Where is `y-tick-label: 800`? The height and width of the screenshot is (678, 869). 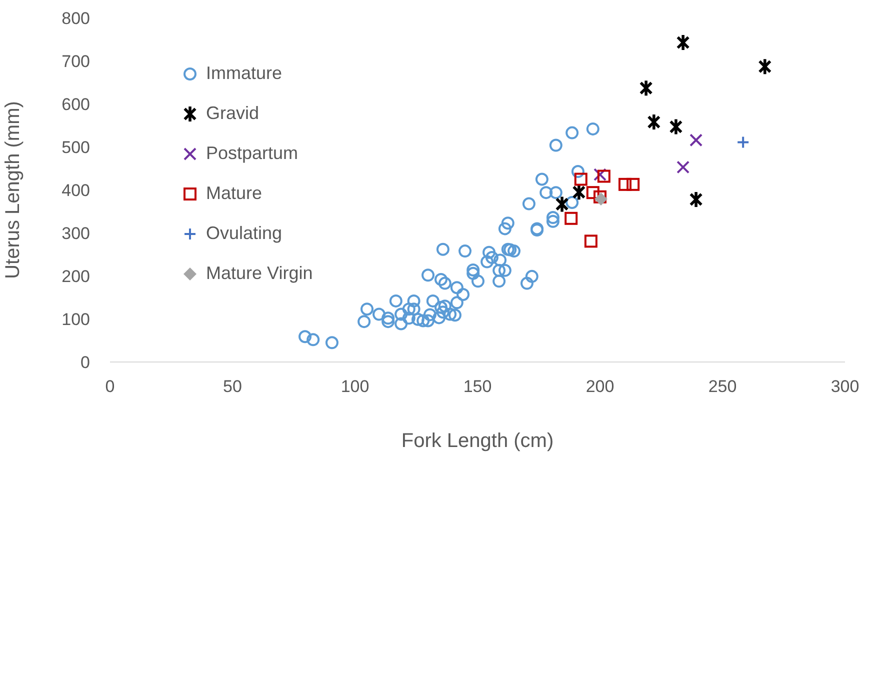
y-tick-label: 800 is located at coordinates (76, 18).